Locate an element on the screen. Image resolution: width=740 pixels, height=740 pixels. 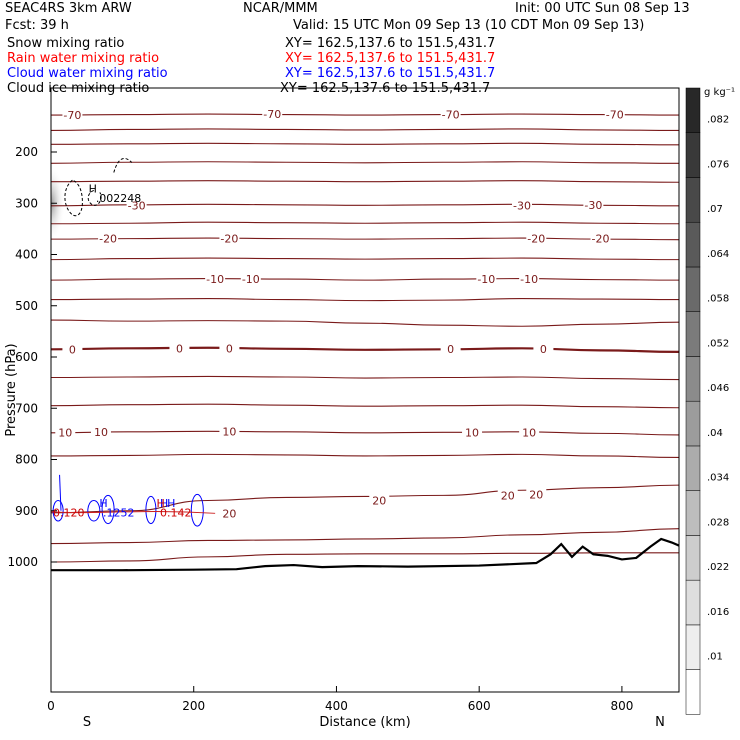
colorbar-label: .034 is located at coordinates (718, 478).